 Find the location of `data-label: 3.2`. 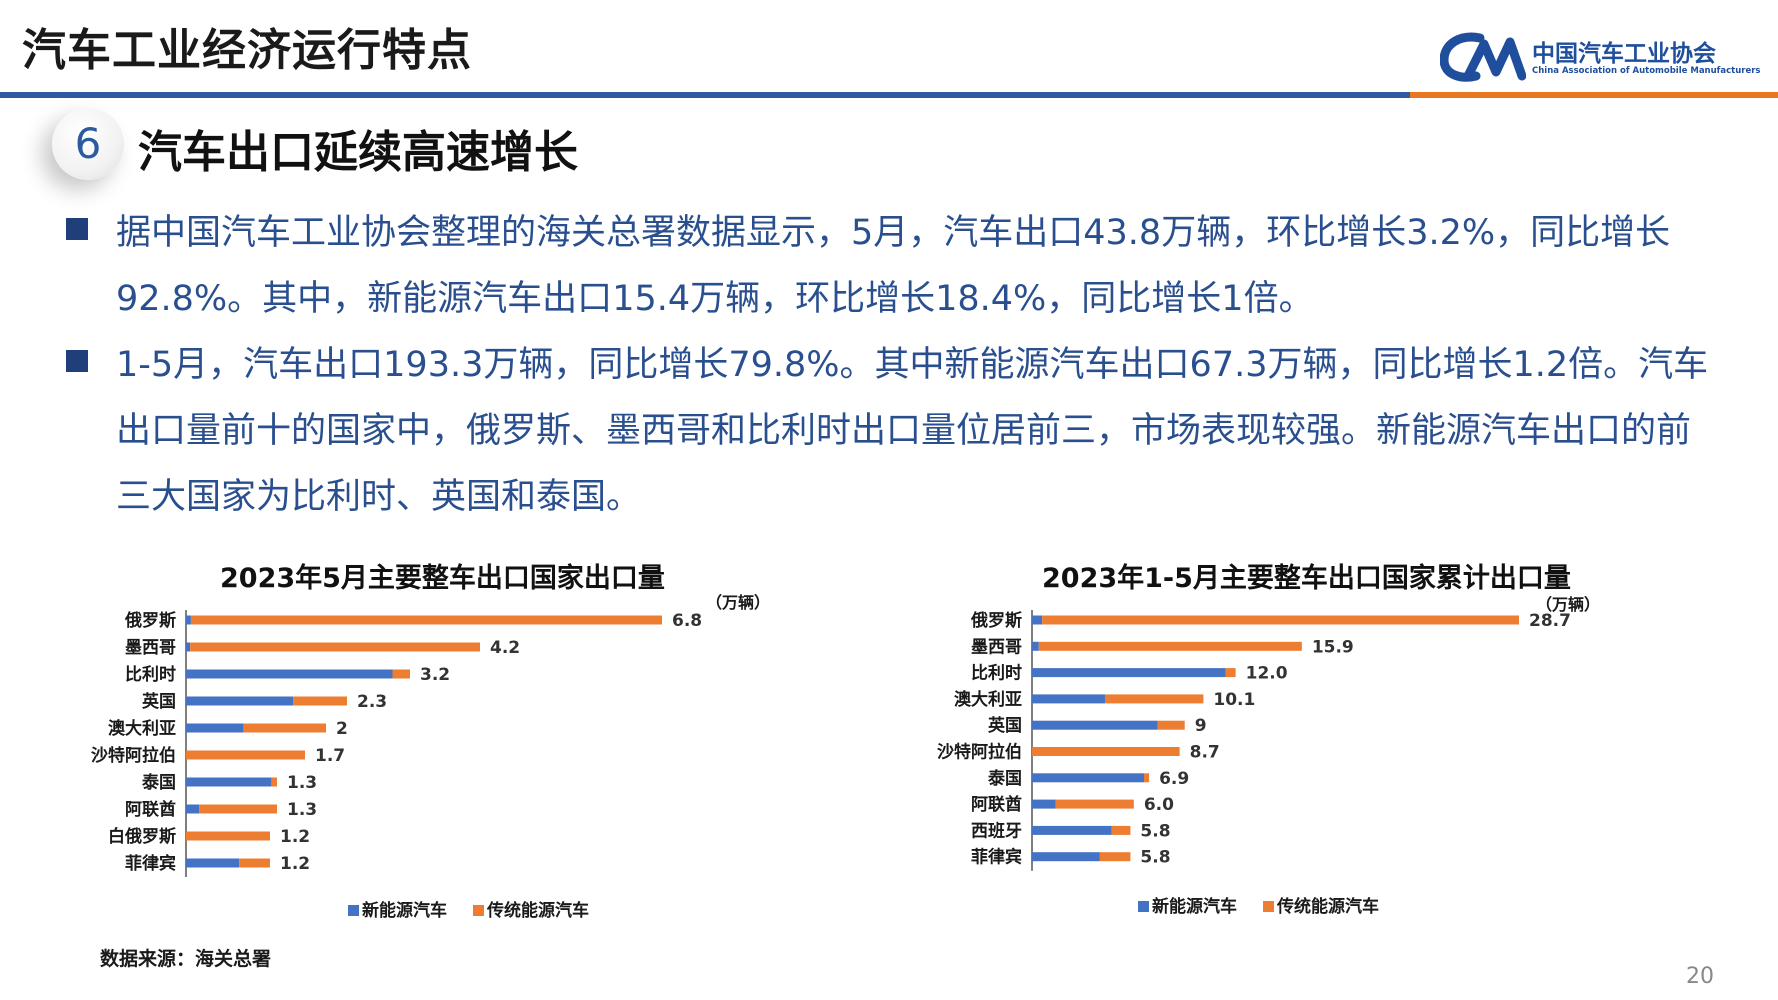

data-label: 3.2 is located at coordinates (435, 675).